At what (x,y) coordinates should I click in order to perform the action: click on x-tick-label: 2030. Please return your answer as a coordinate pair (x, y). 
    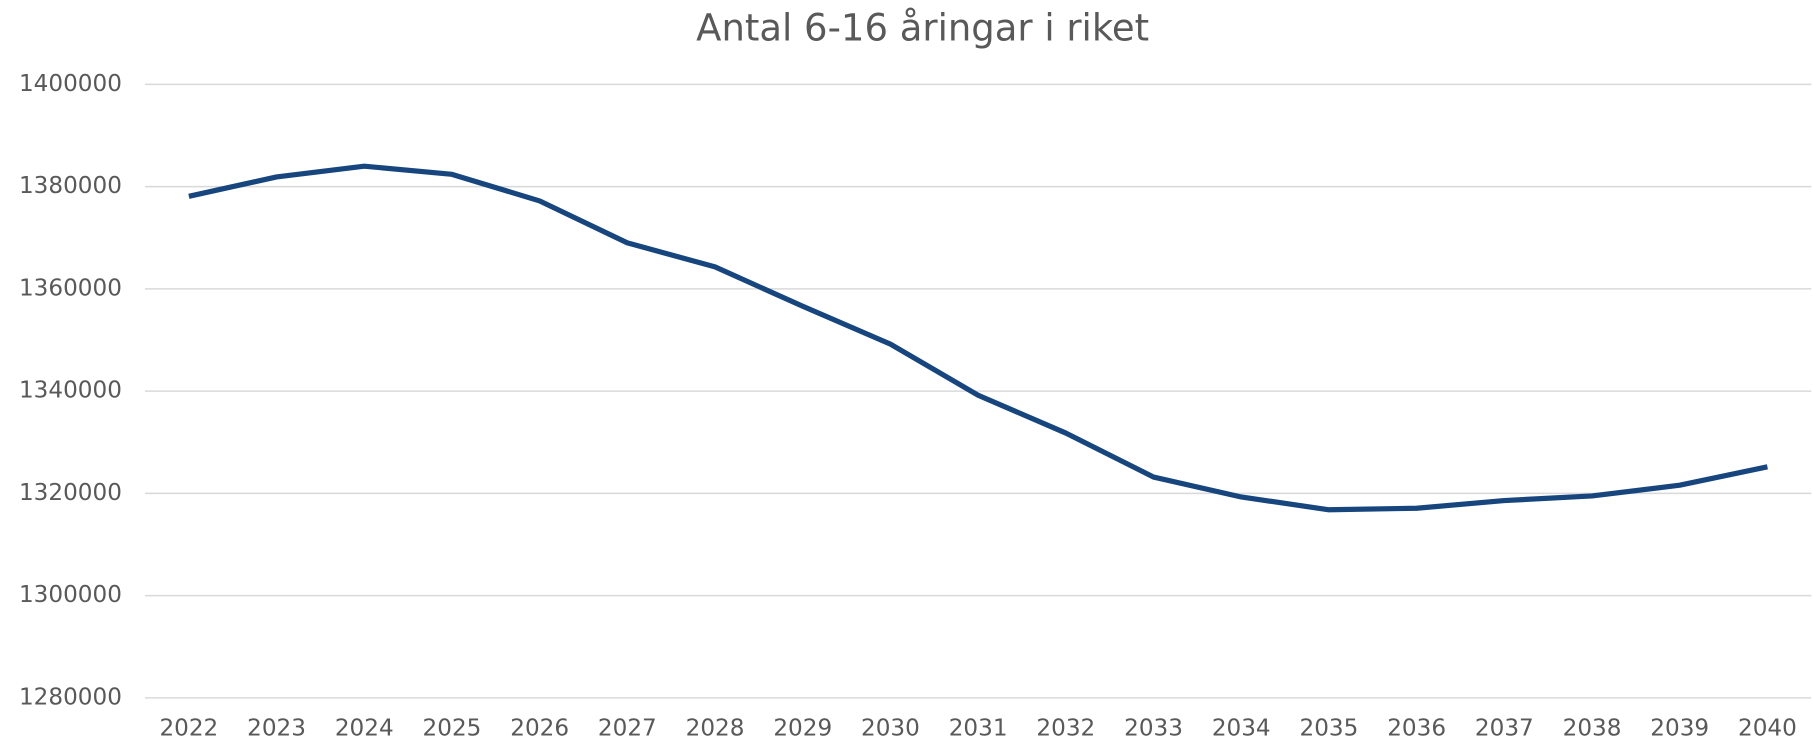
    Looking at the image, I should click on (890, 729).